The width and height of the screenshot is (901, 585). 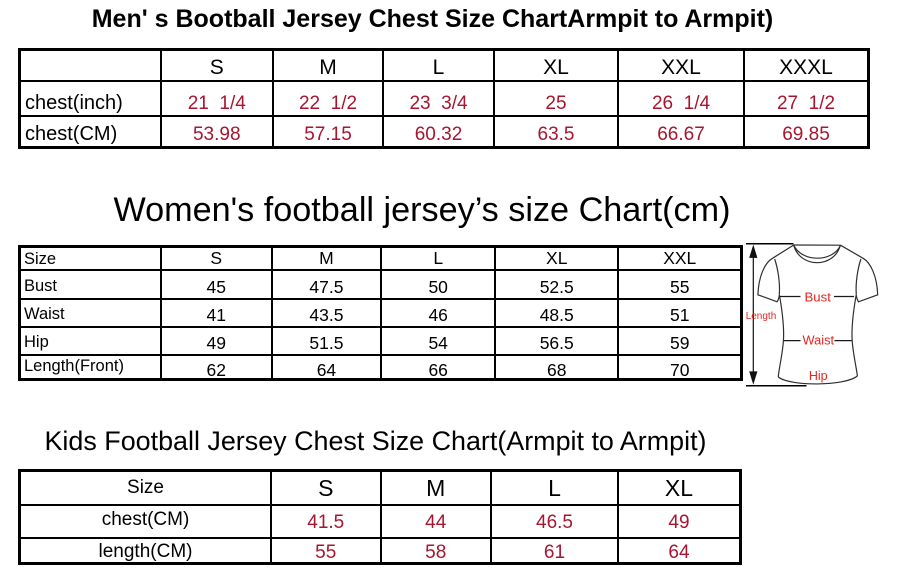 I want to click on svg-text: Bust, so click(x=818, y=297).